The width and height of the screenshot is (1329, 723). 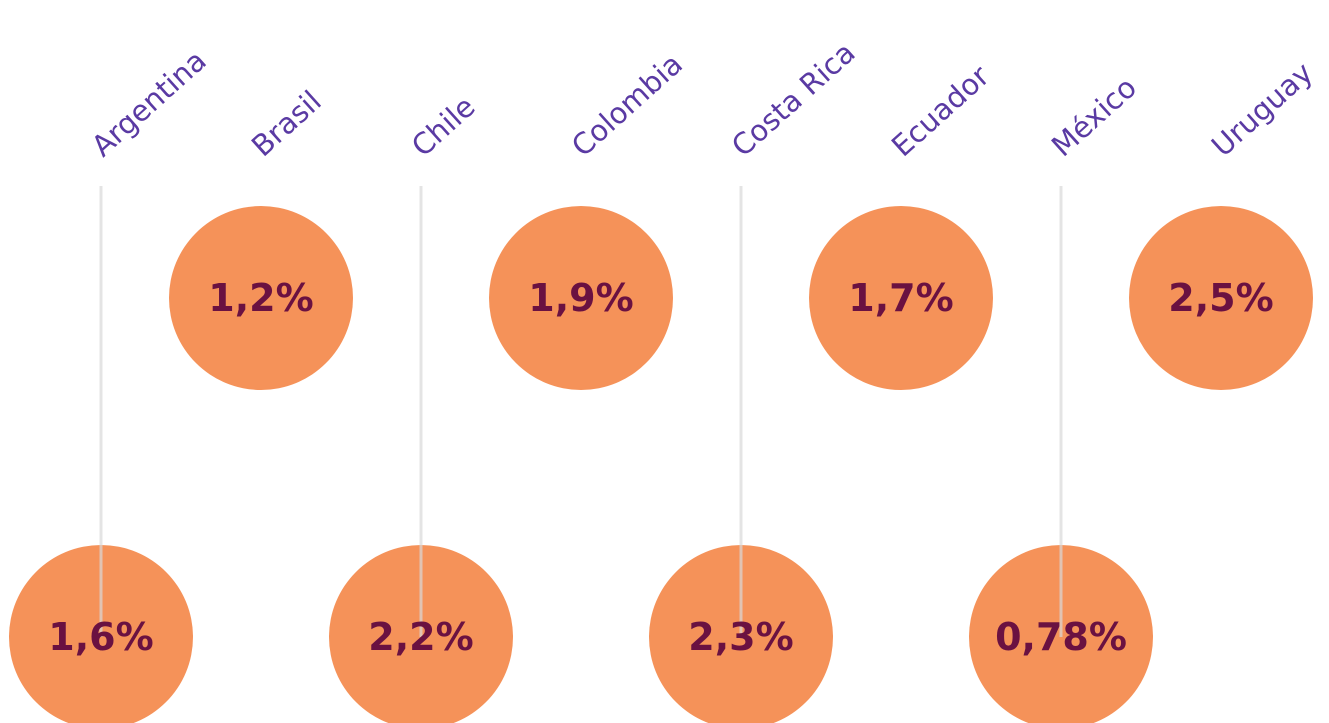 What do you see at coordinates (149, 103) in the screenshot?
I see `country-label: Argentina` at bounding box center [149, 103].